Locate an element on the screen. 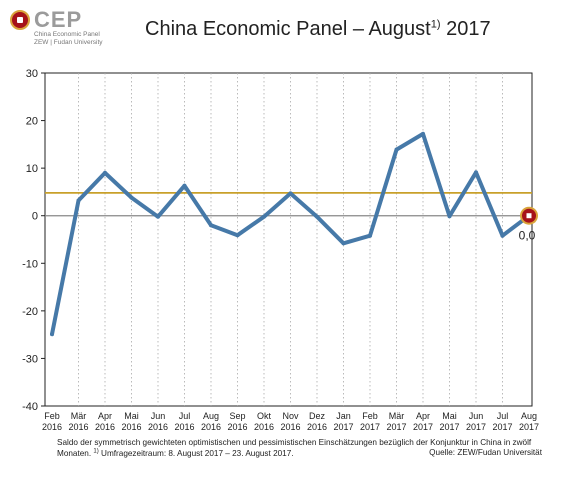  y-tick-label: -40 is located at coordinates (30, 407).